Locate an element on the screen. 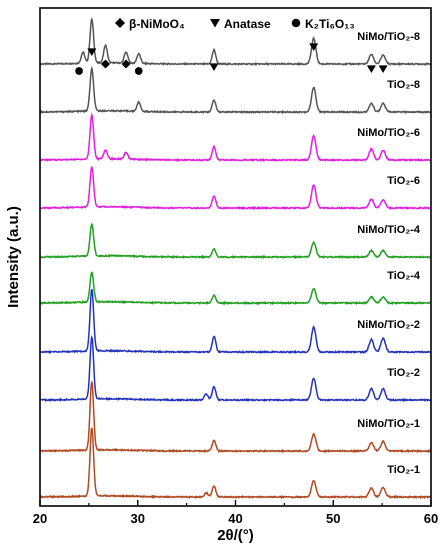 The height and width of the screenshot is (550, 446). series-label: TiO₂-8 is located at coordinates (403, 85).